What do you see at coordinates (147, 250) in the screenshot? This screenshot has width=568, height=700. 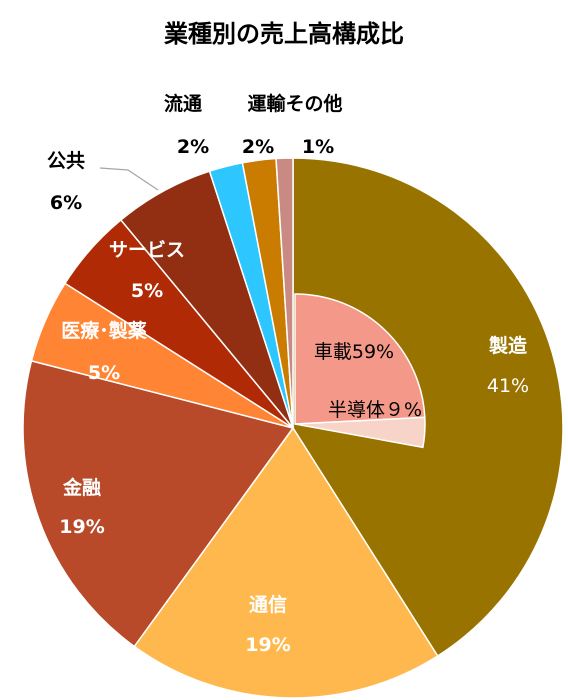 I see `label-name-4: サービス` at bounding box center [147, 250].